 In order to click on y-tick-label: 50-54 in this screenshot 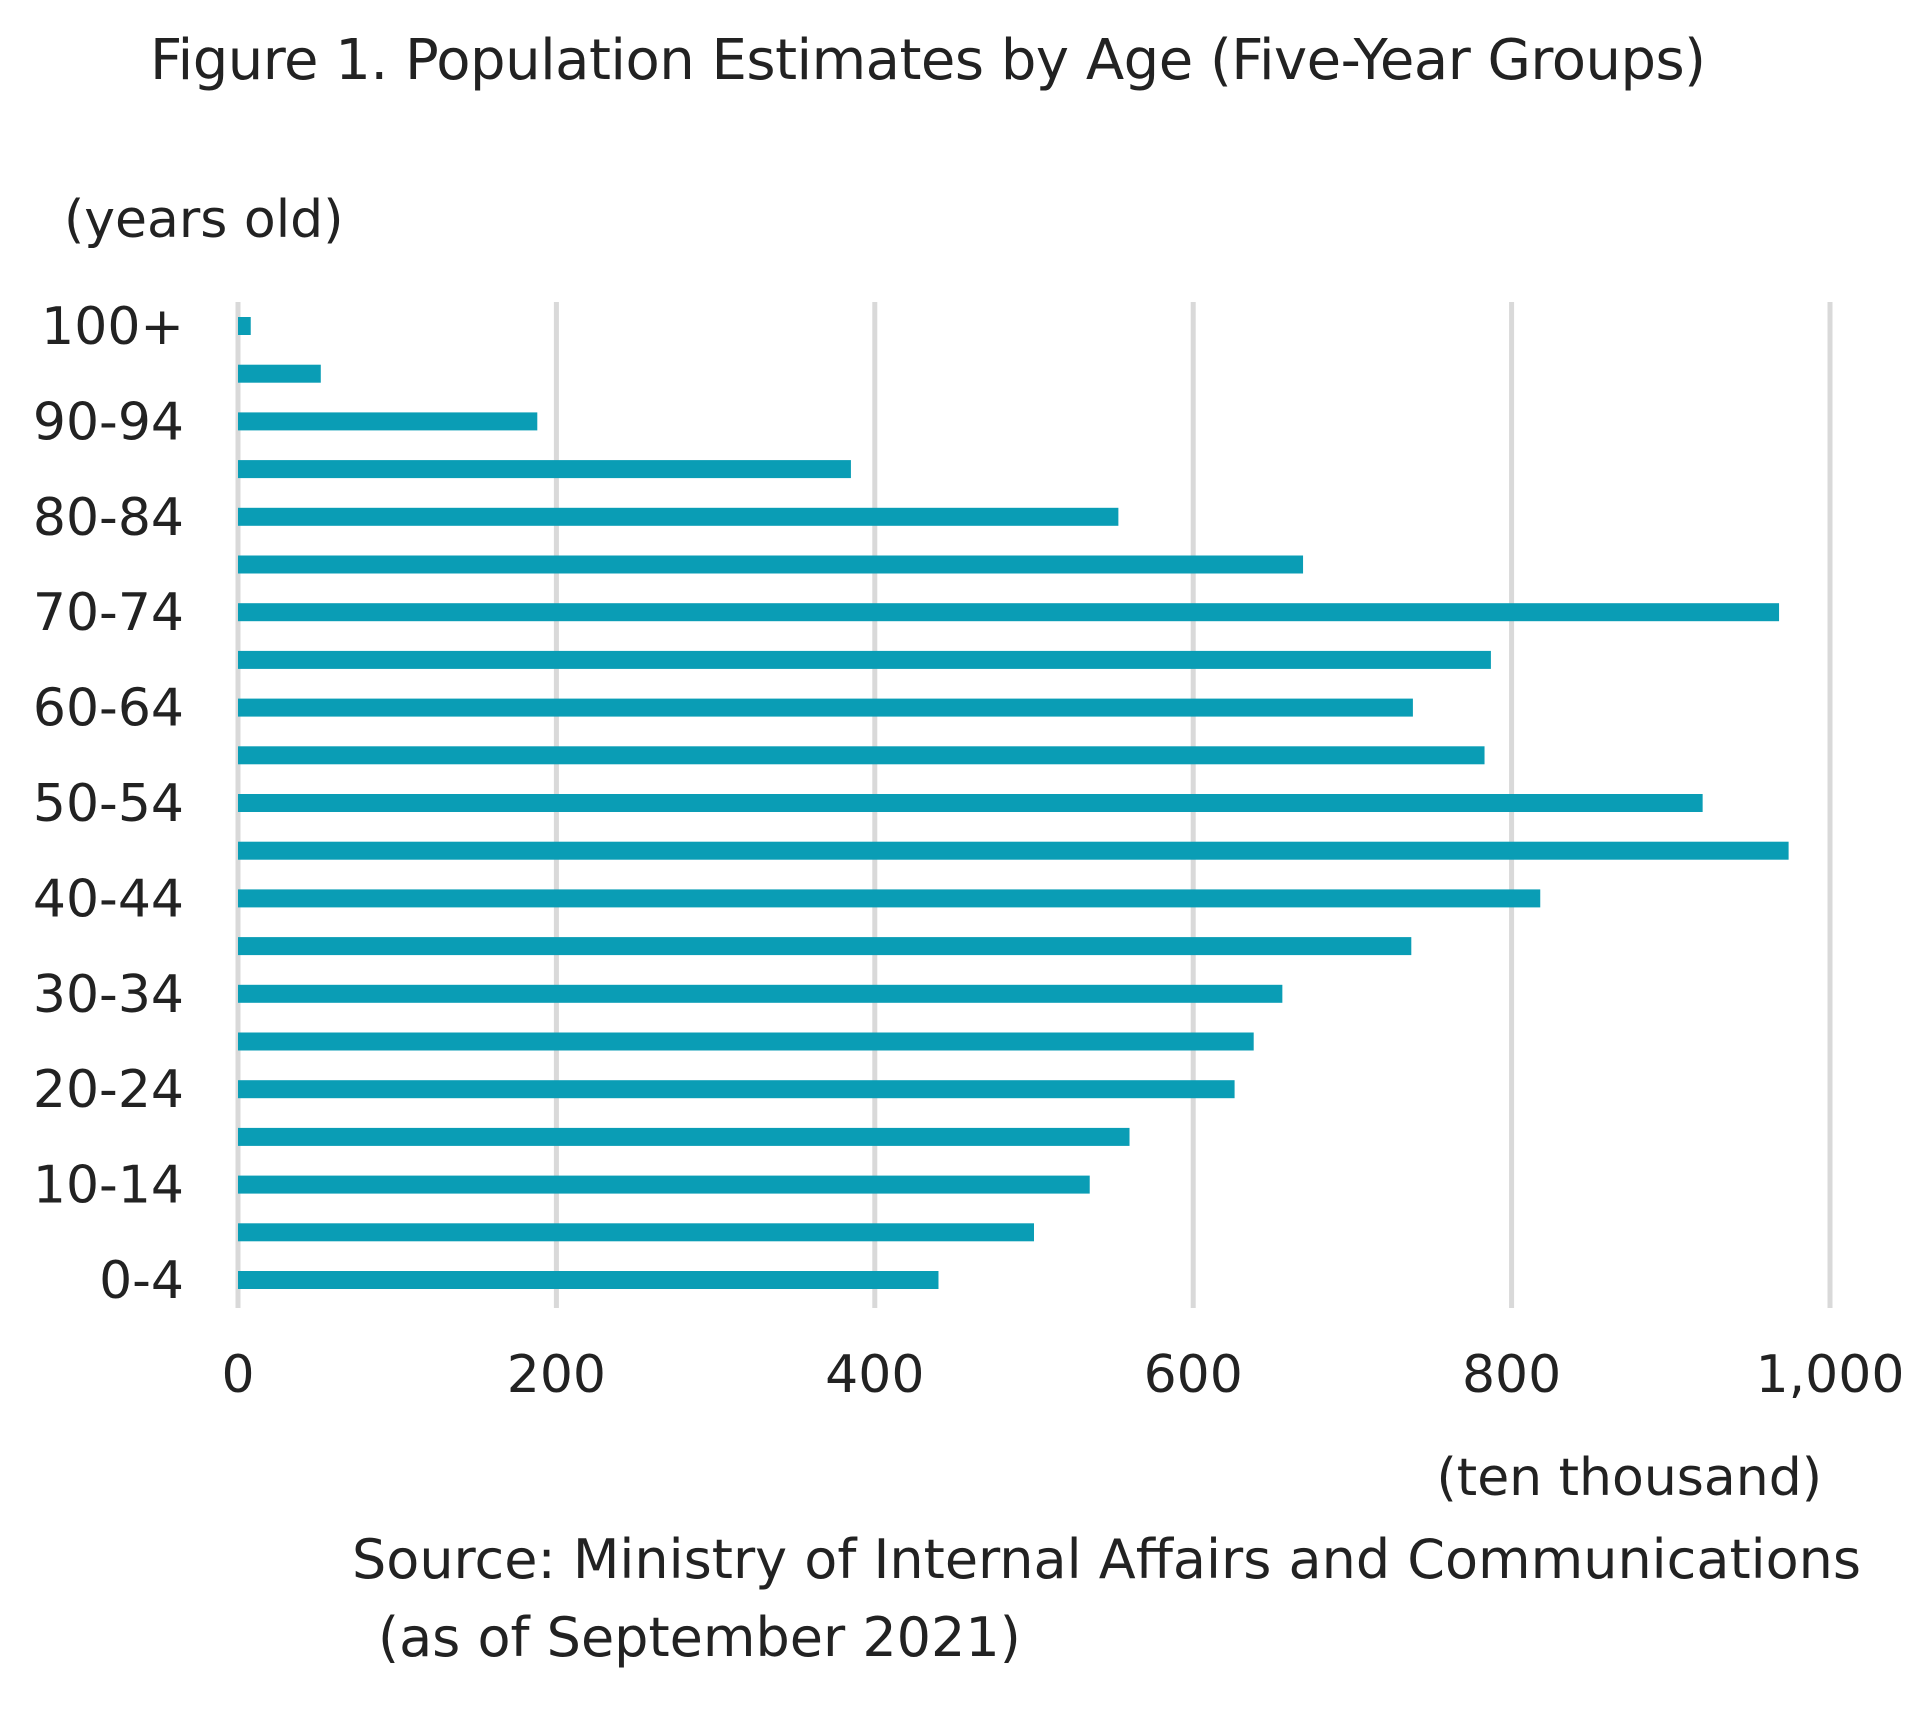, I will do `click(108, 804)`.